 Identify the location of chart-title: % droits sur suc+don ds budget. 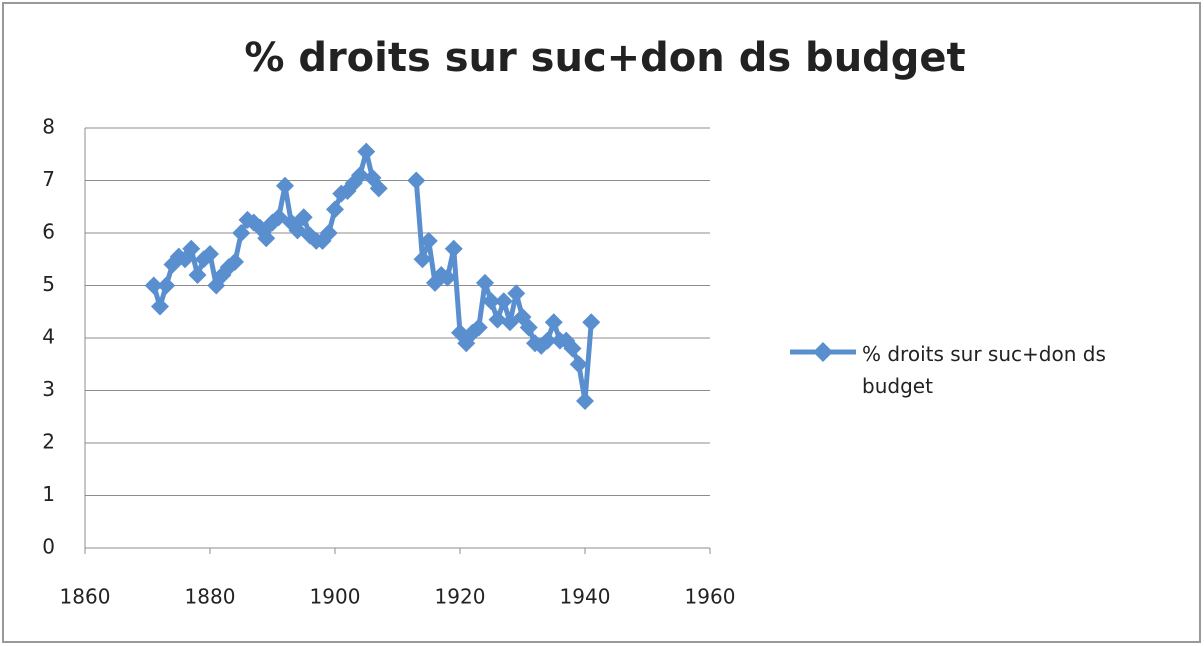
(604, 58).